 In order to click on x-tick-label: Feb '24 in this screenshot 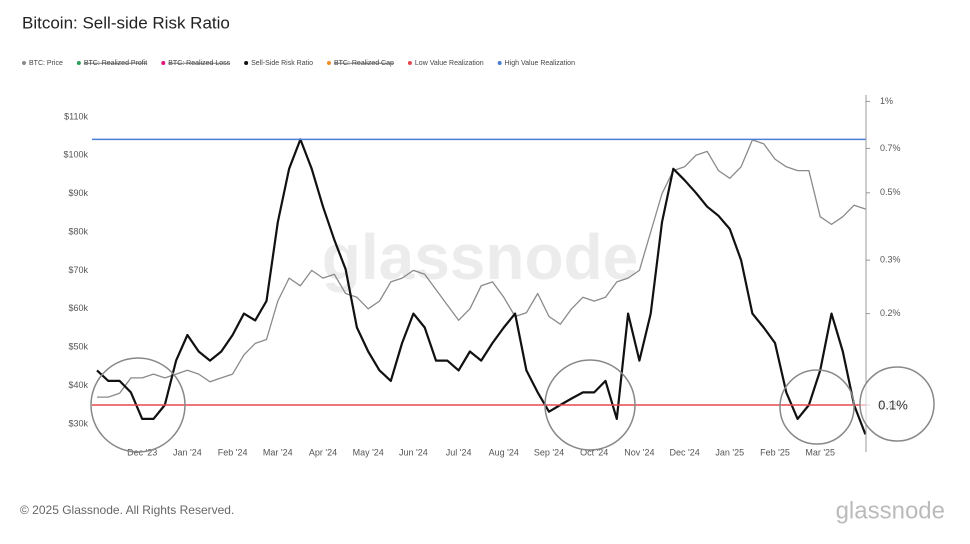, I will do `click(233, 452)`.